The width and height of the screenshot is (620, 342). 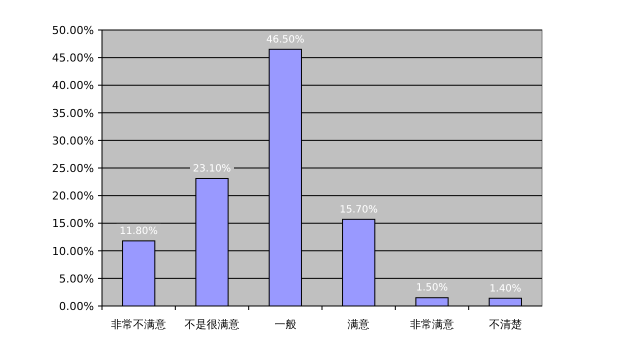 I want to click on y-tick-label: 15.00%, so click(x=73, y=223).